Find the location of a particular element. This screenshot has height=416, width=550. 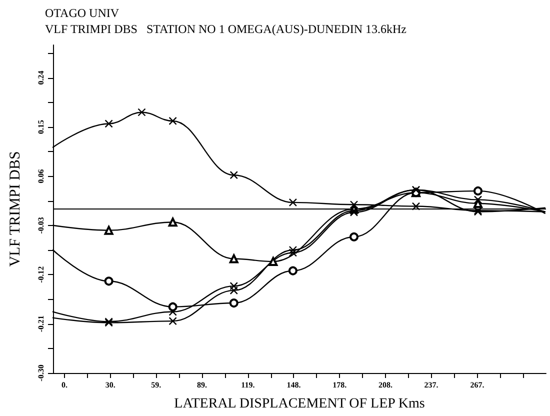

x-tick-label: 267. is located at coordinates (477, 385).